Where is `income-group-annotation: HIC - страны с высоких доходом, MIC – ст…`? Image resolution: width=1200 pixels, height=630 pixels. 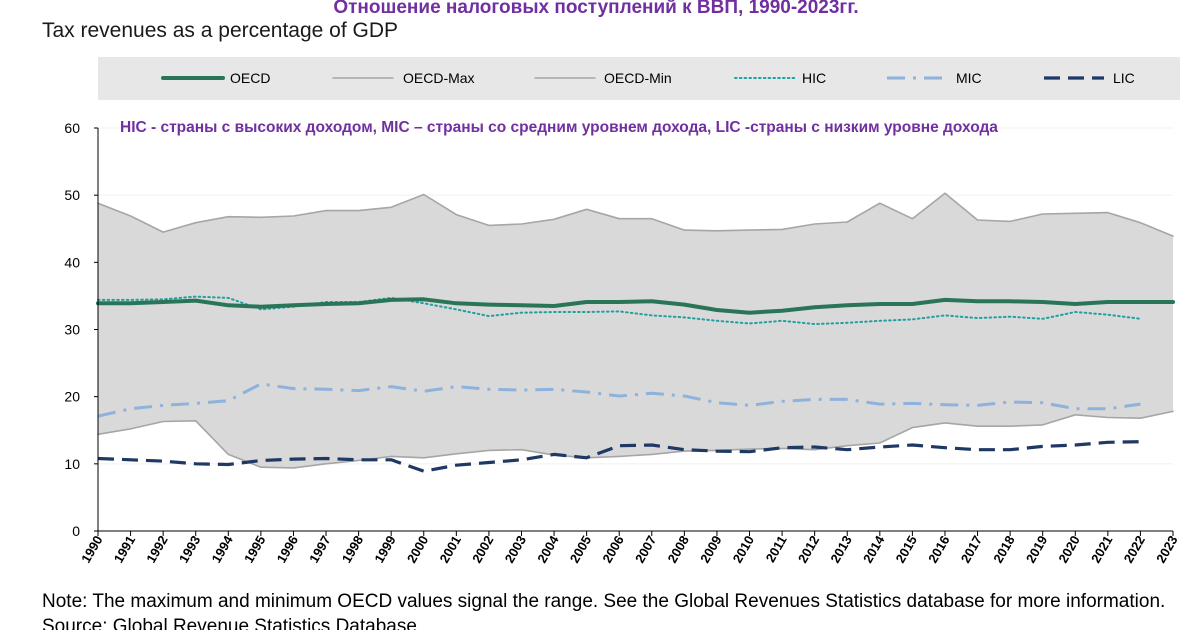 income-group-annotation: HIC - страны с высоких доходом, MIC – ст… is located at coordinates (559, 127).